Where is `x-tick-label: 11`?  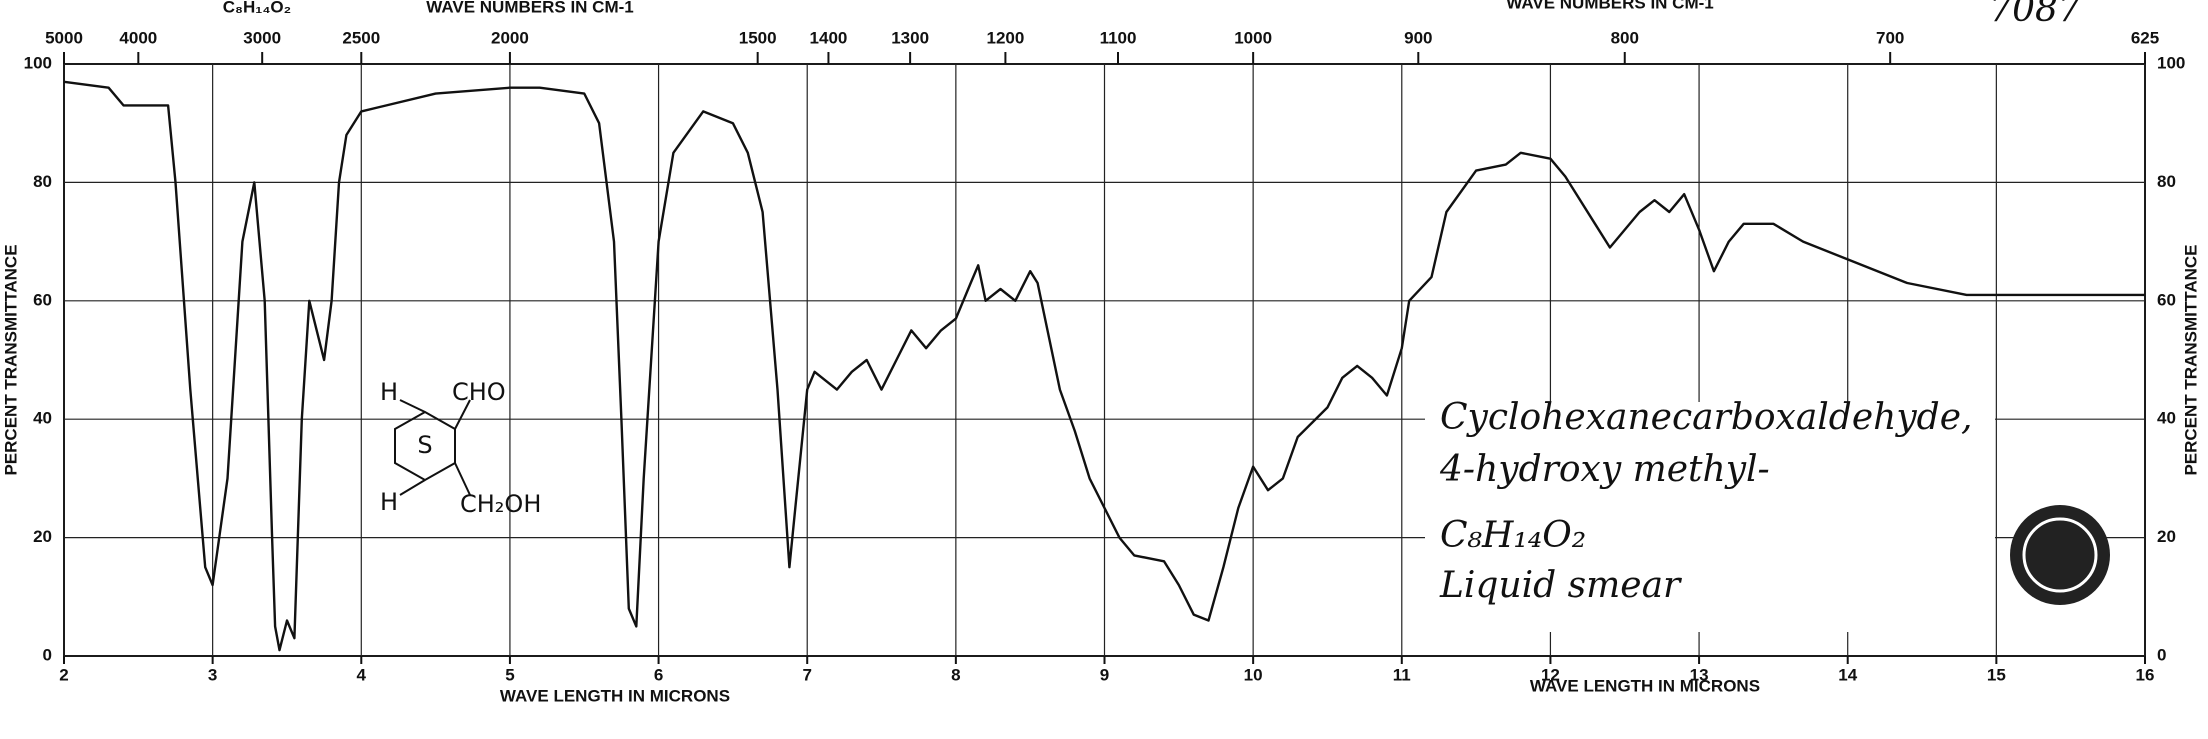
x-tick-label: 11 is located at coordinates (1402, 674).